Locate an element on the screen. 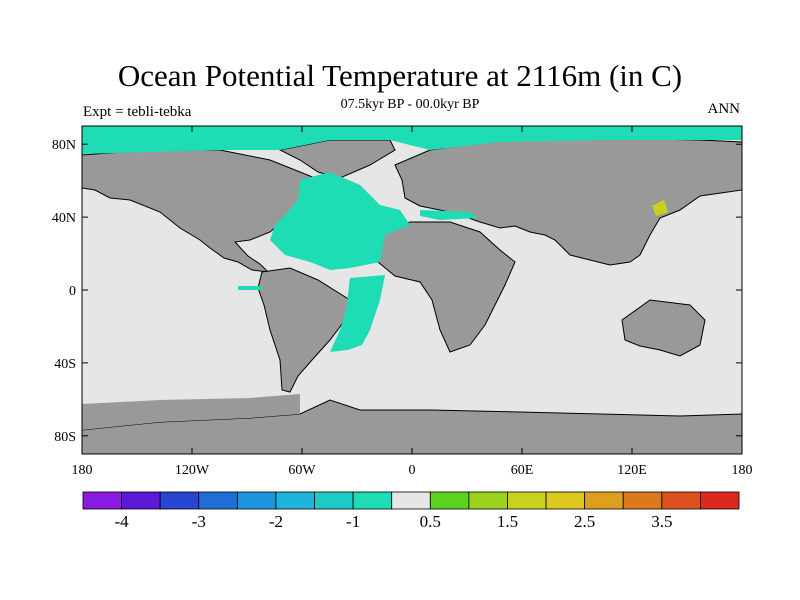  chart-subtitle: 07.5kyr BP - 00.0kyr BP is located at coordinates (410, 104).